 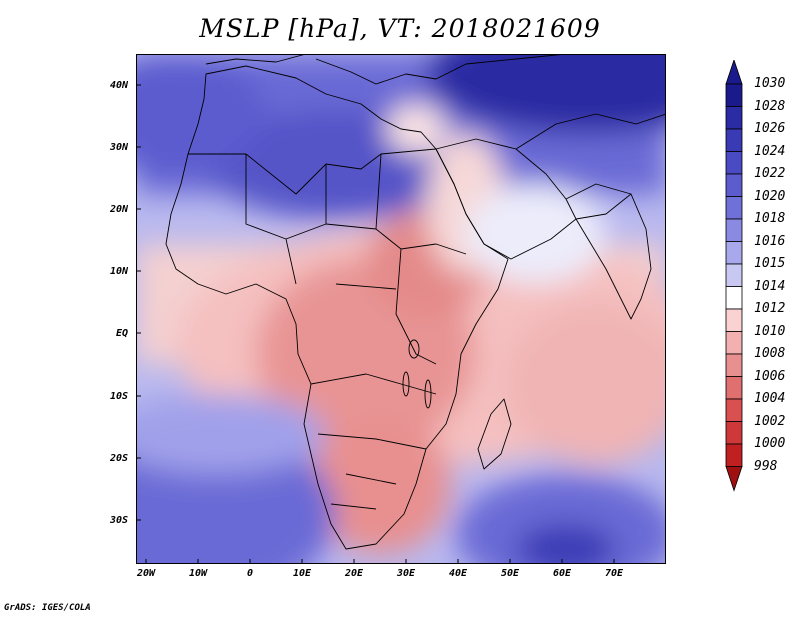 What do you see at coordinates (118, 209) in the screenshot?
I see `lat-label: 20N` at bounding box center [118, 209].